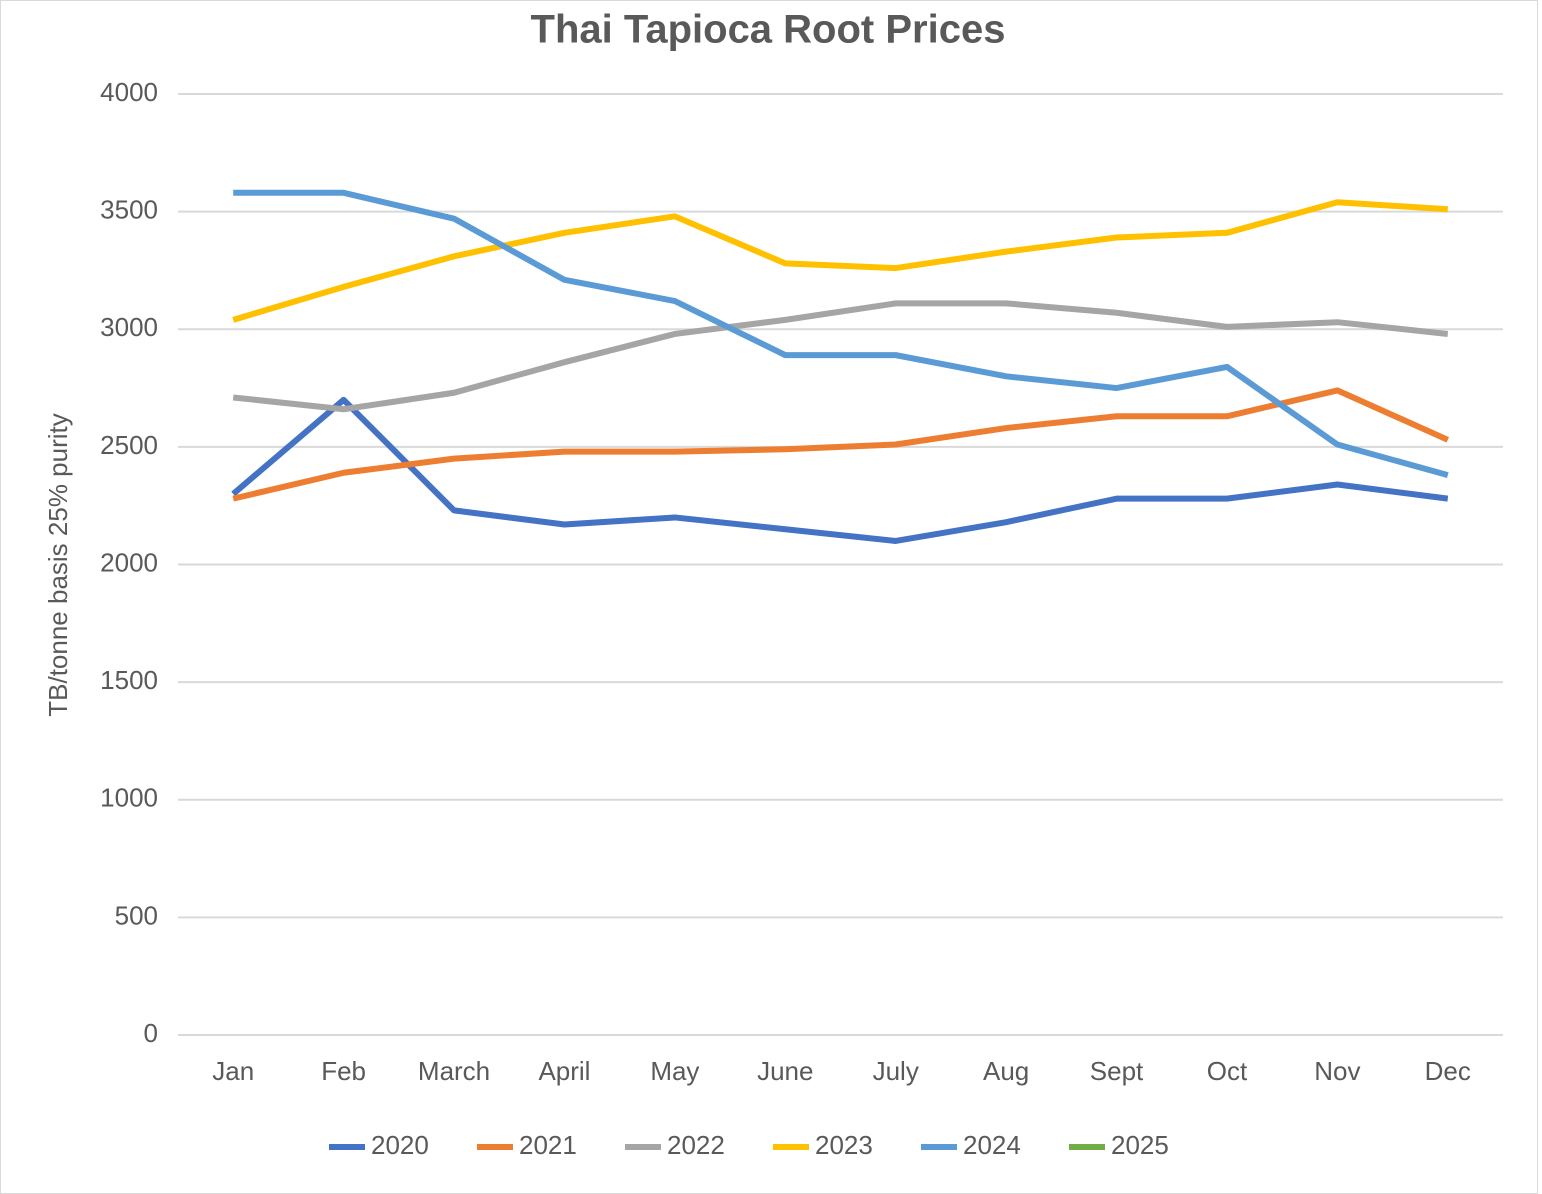  I want to click on y-tick-label: 3500, so click(129, 210).